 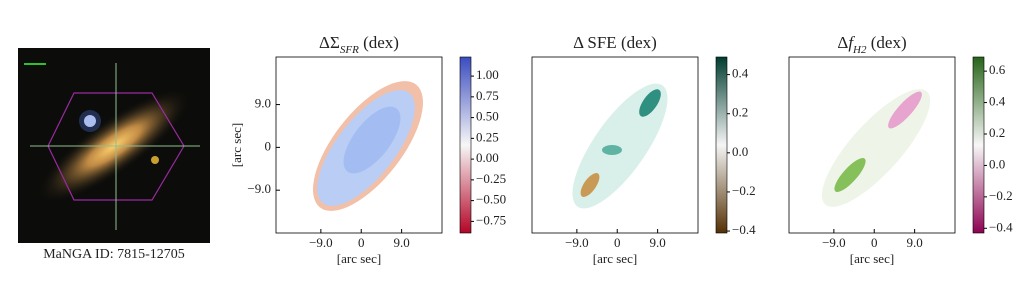 I want to click on y-axis-label: [arc sec], so click(x=236, y=145).